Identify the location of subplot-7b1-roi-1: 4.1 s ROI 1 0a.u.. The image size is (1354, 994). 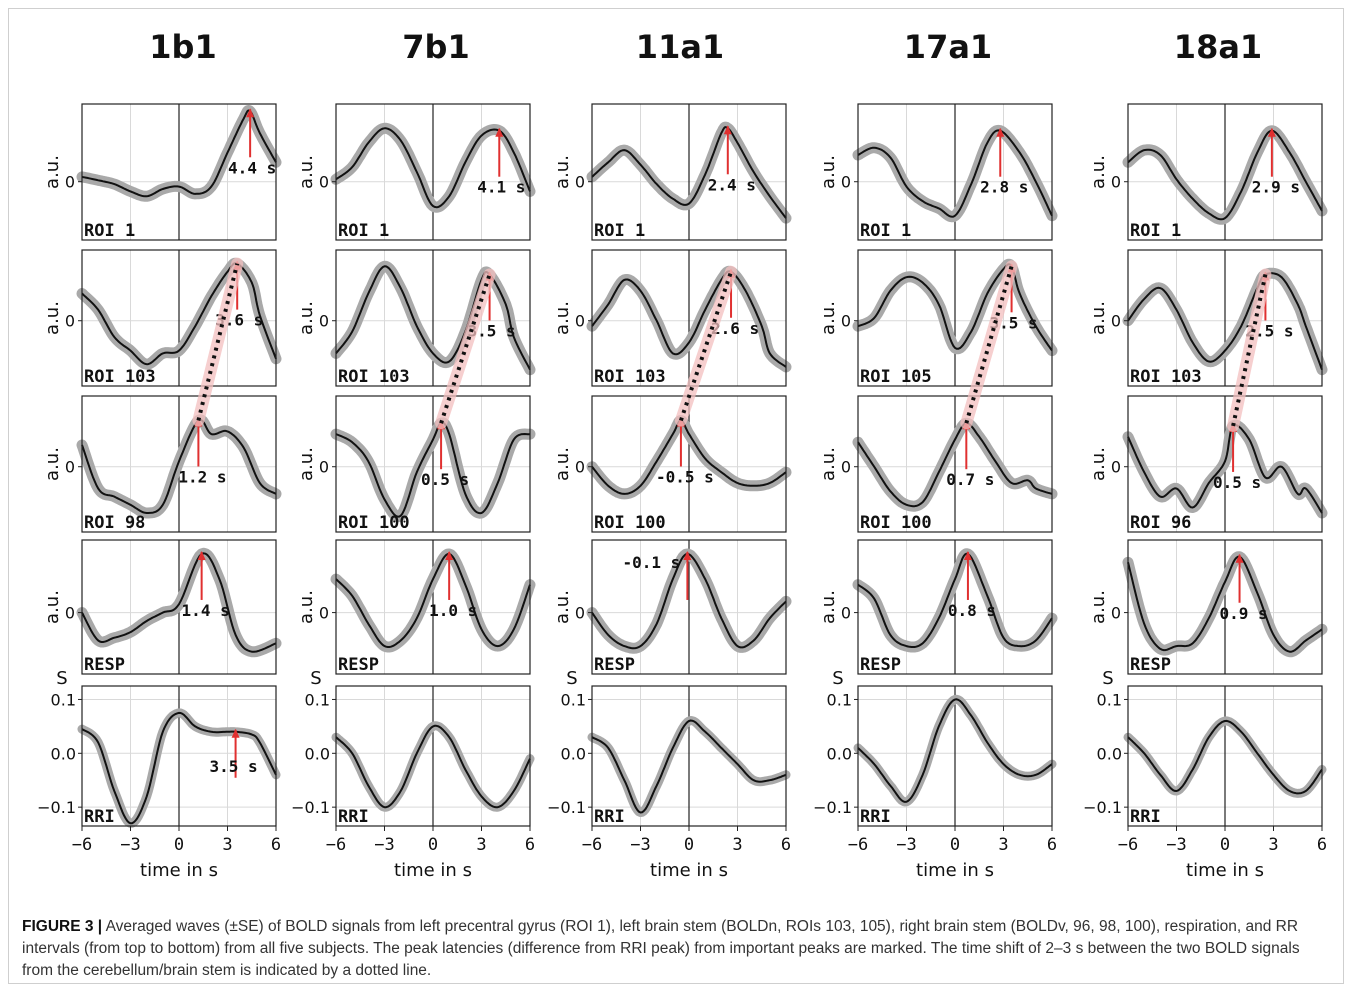
(416, 172).